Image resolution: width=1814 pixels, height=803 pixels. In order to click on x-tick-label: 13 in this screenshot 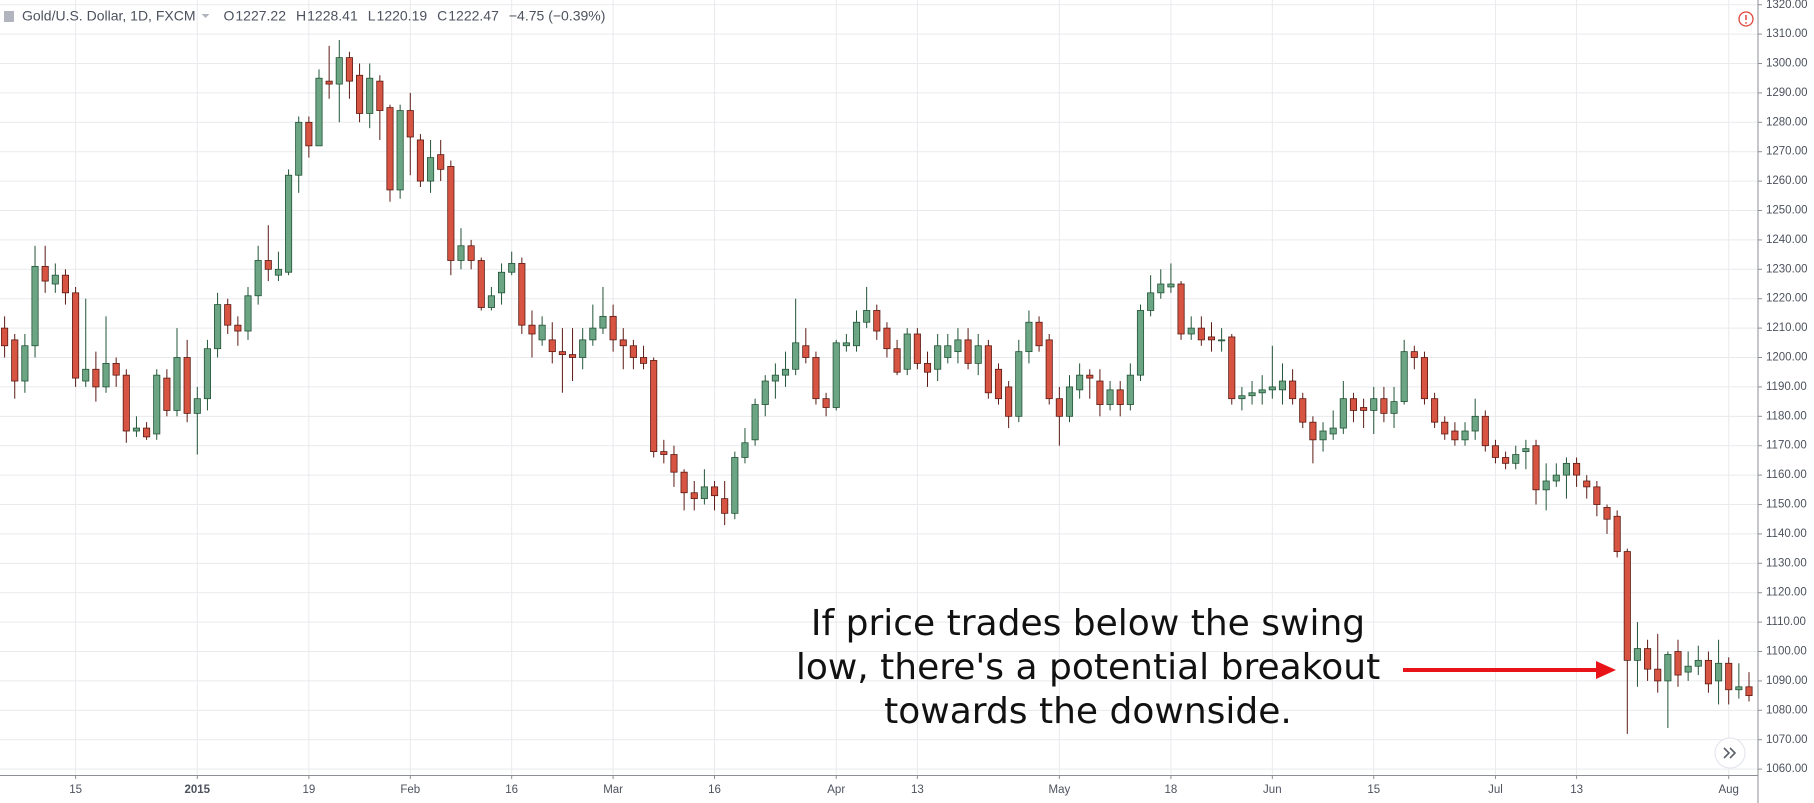, I will do `click(917, 790)`.